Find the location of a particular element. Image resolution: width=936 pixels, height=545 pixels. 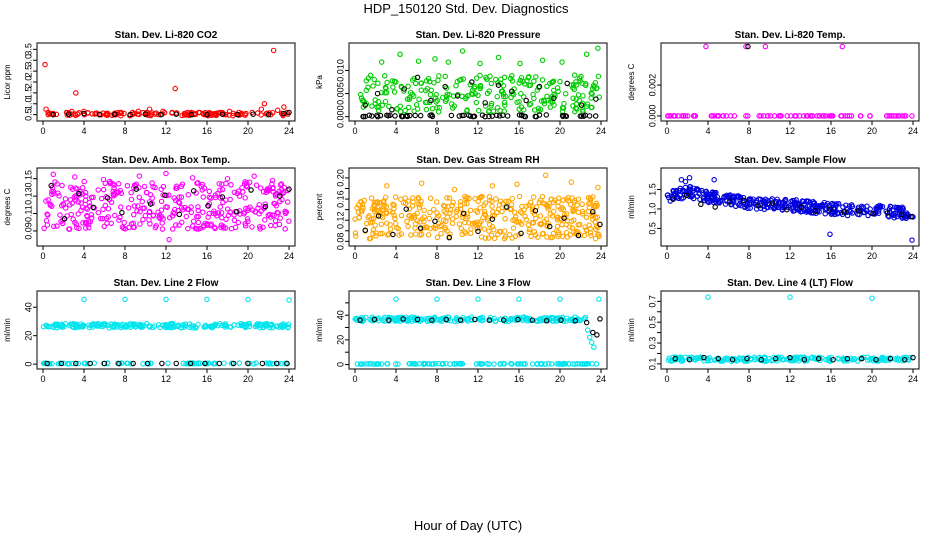

x-tick-label: 20 is located at coordinates (248, 256).